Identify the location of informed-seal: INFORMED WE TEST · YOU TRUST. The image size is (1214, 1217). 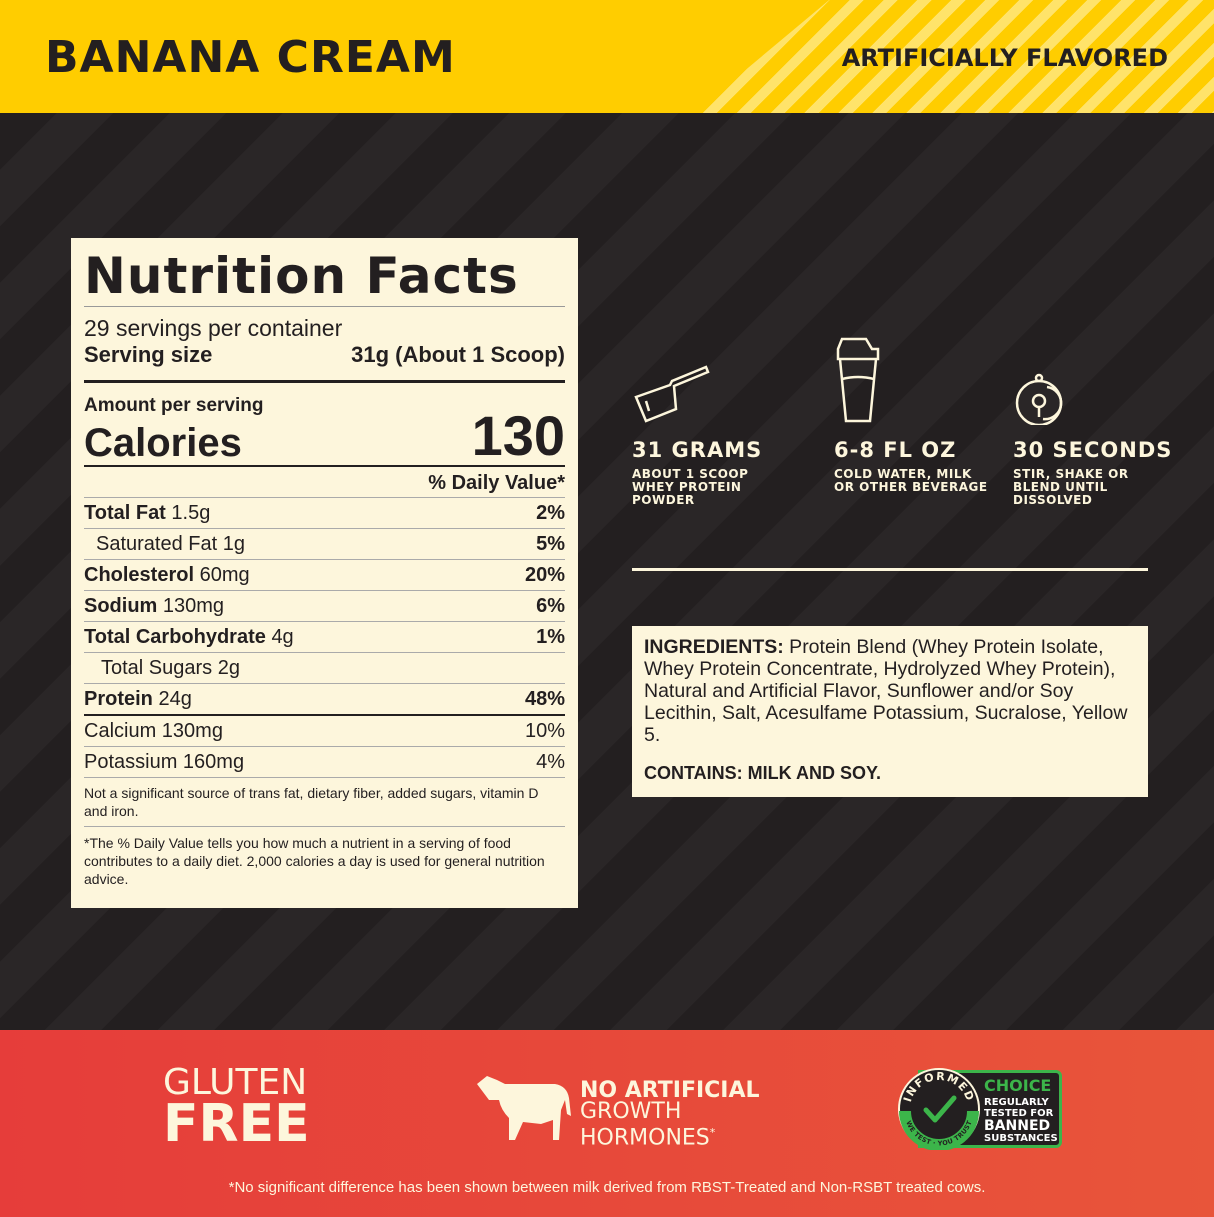
(939, 1109).